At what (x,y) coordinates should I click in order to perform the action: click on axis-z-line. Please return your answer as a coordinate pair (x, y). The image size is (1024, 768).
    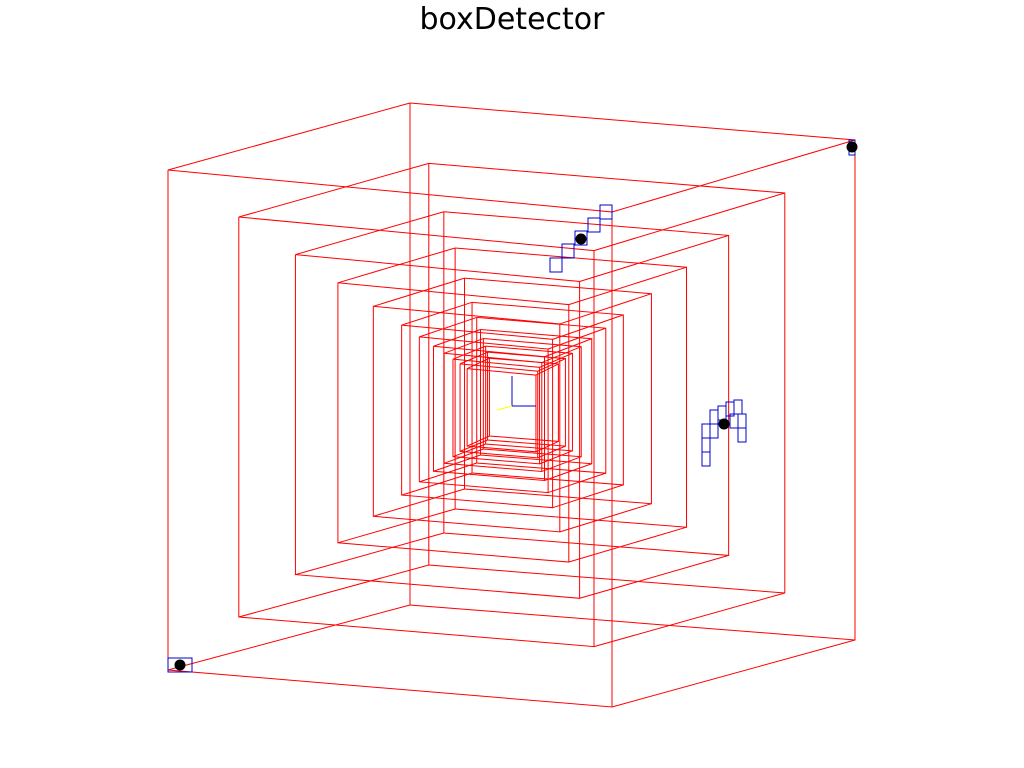
    Looking at the image, I should click on (504, 408).